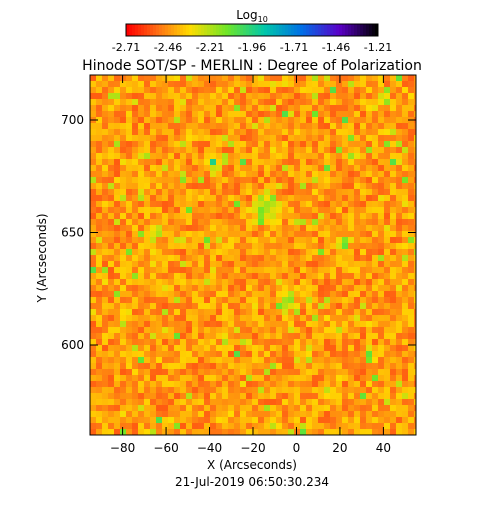  I want to click on colorbar-frame, so click(252, 30).